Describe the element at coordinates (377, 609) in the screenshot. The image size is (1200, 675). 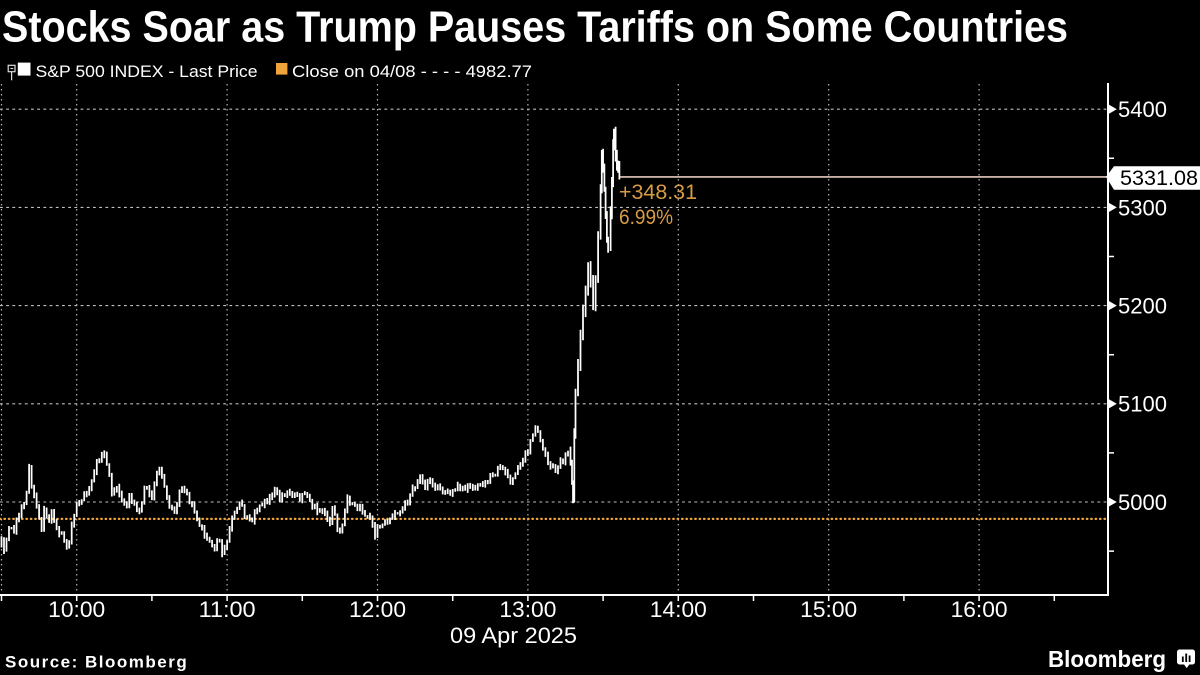
I see `svg-text: 12:00` at that location.